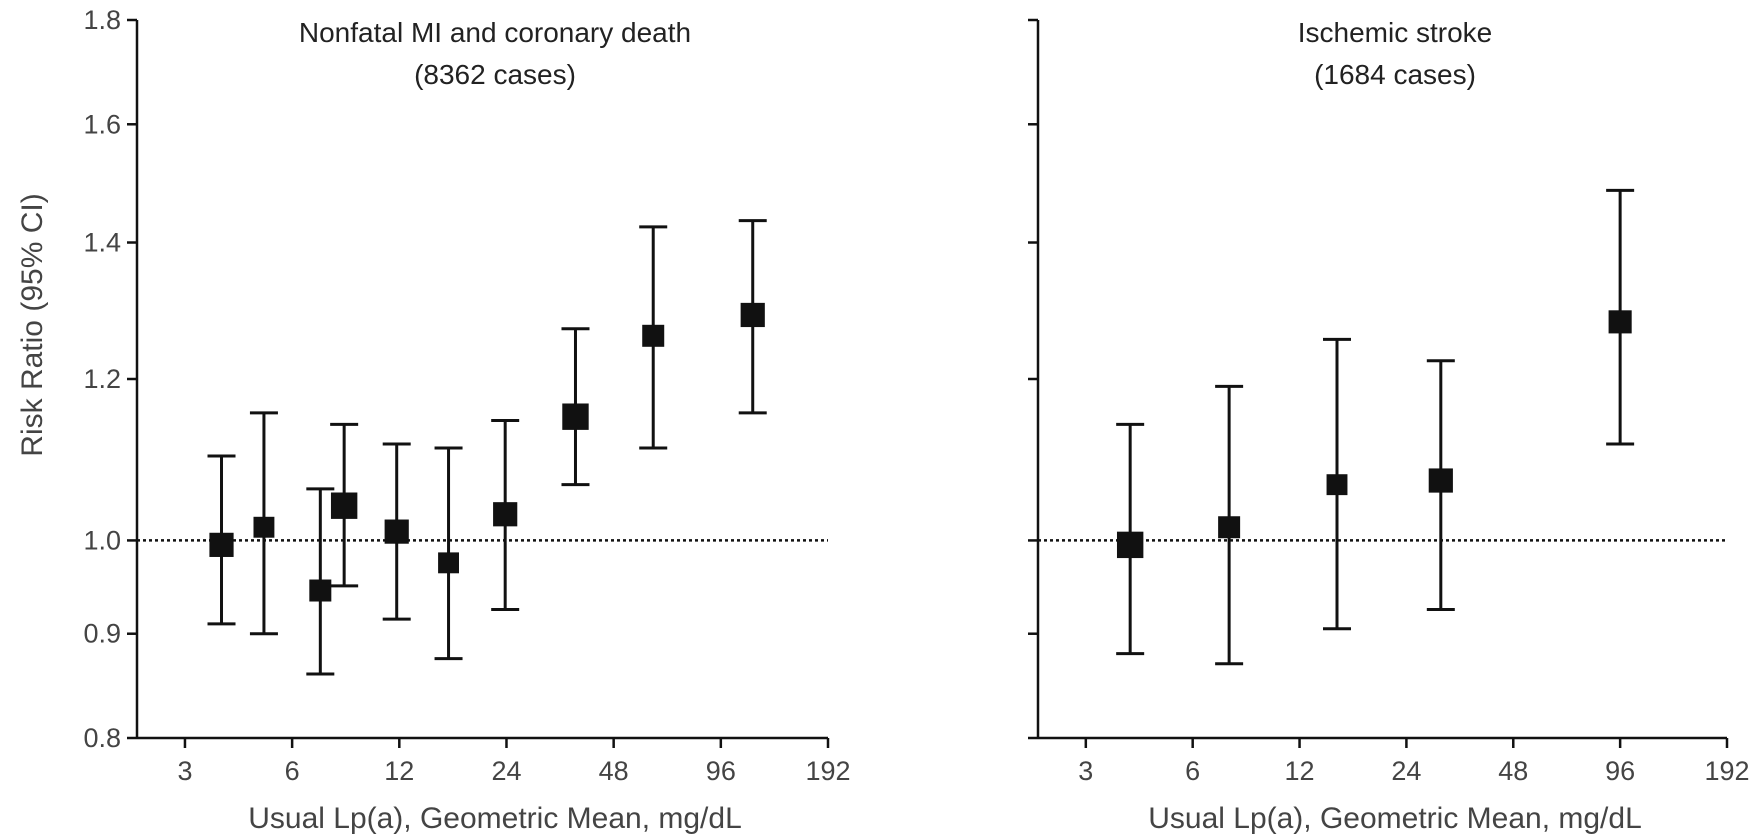  Describe the element at coordinates (102, 738) in the screenshot. I see `y-tick-label: 0.8` at that location.